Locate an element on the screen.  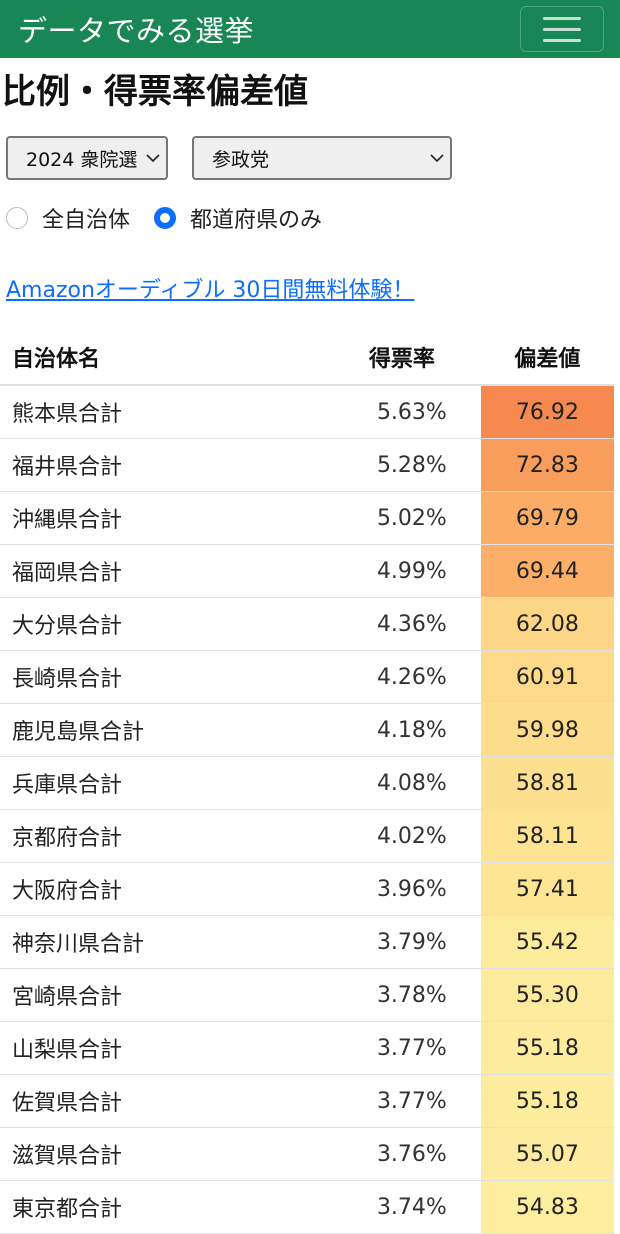
vote-rate: 3.96% is located at coordinates (402, 889).